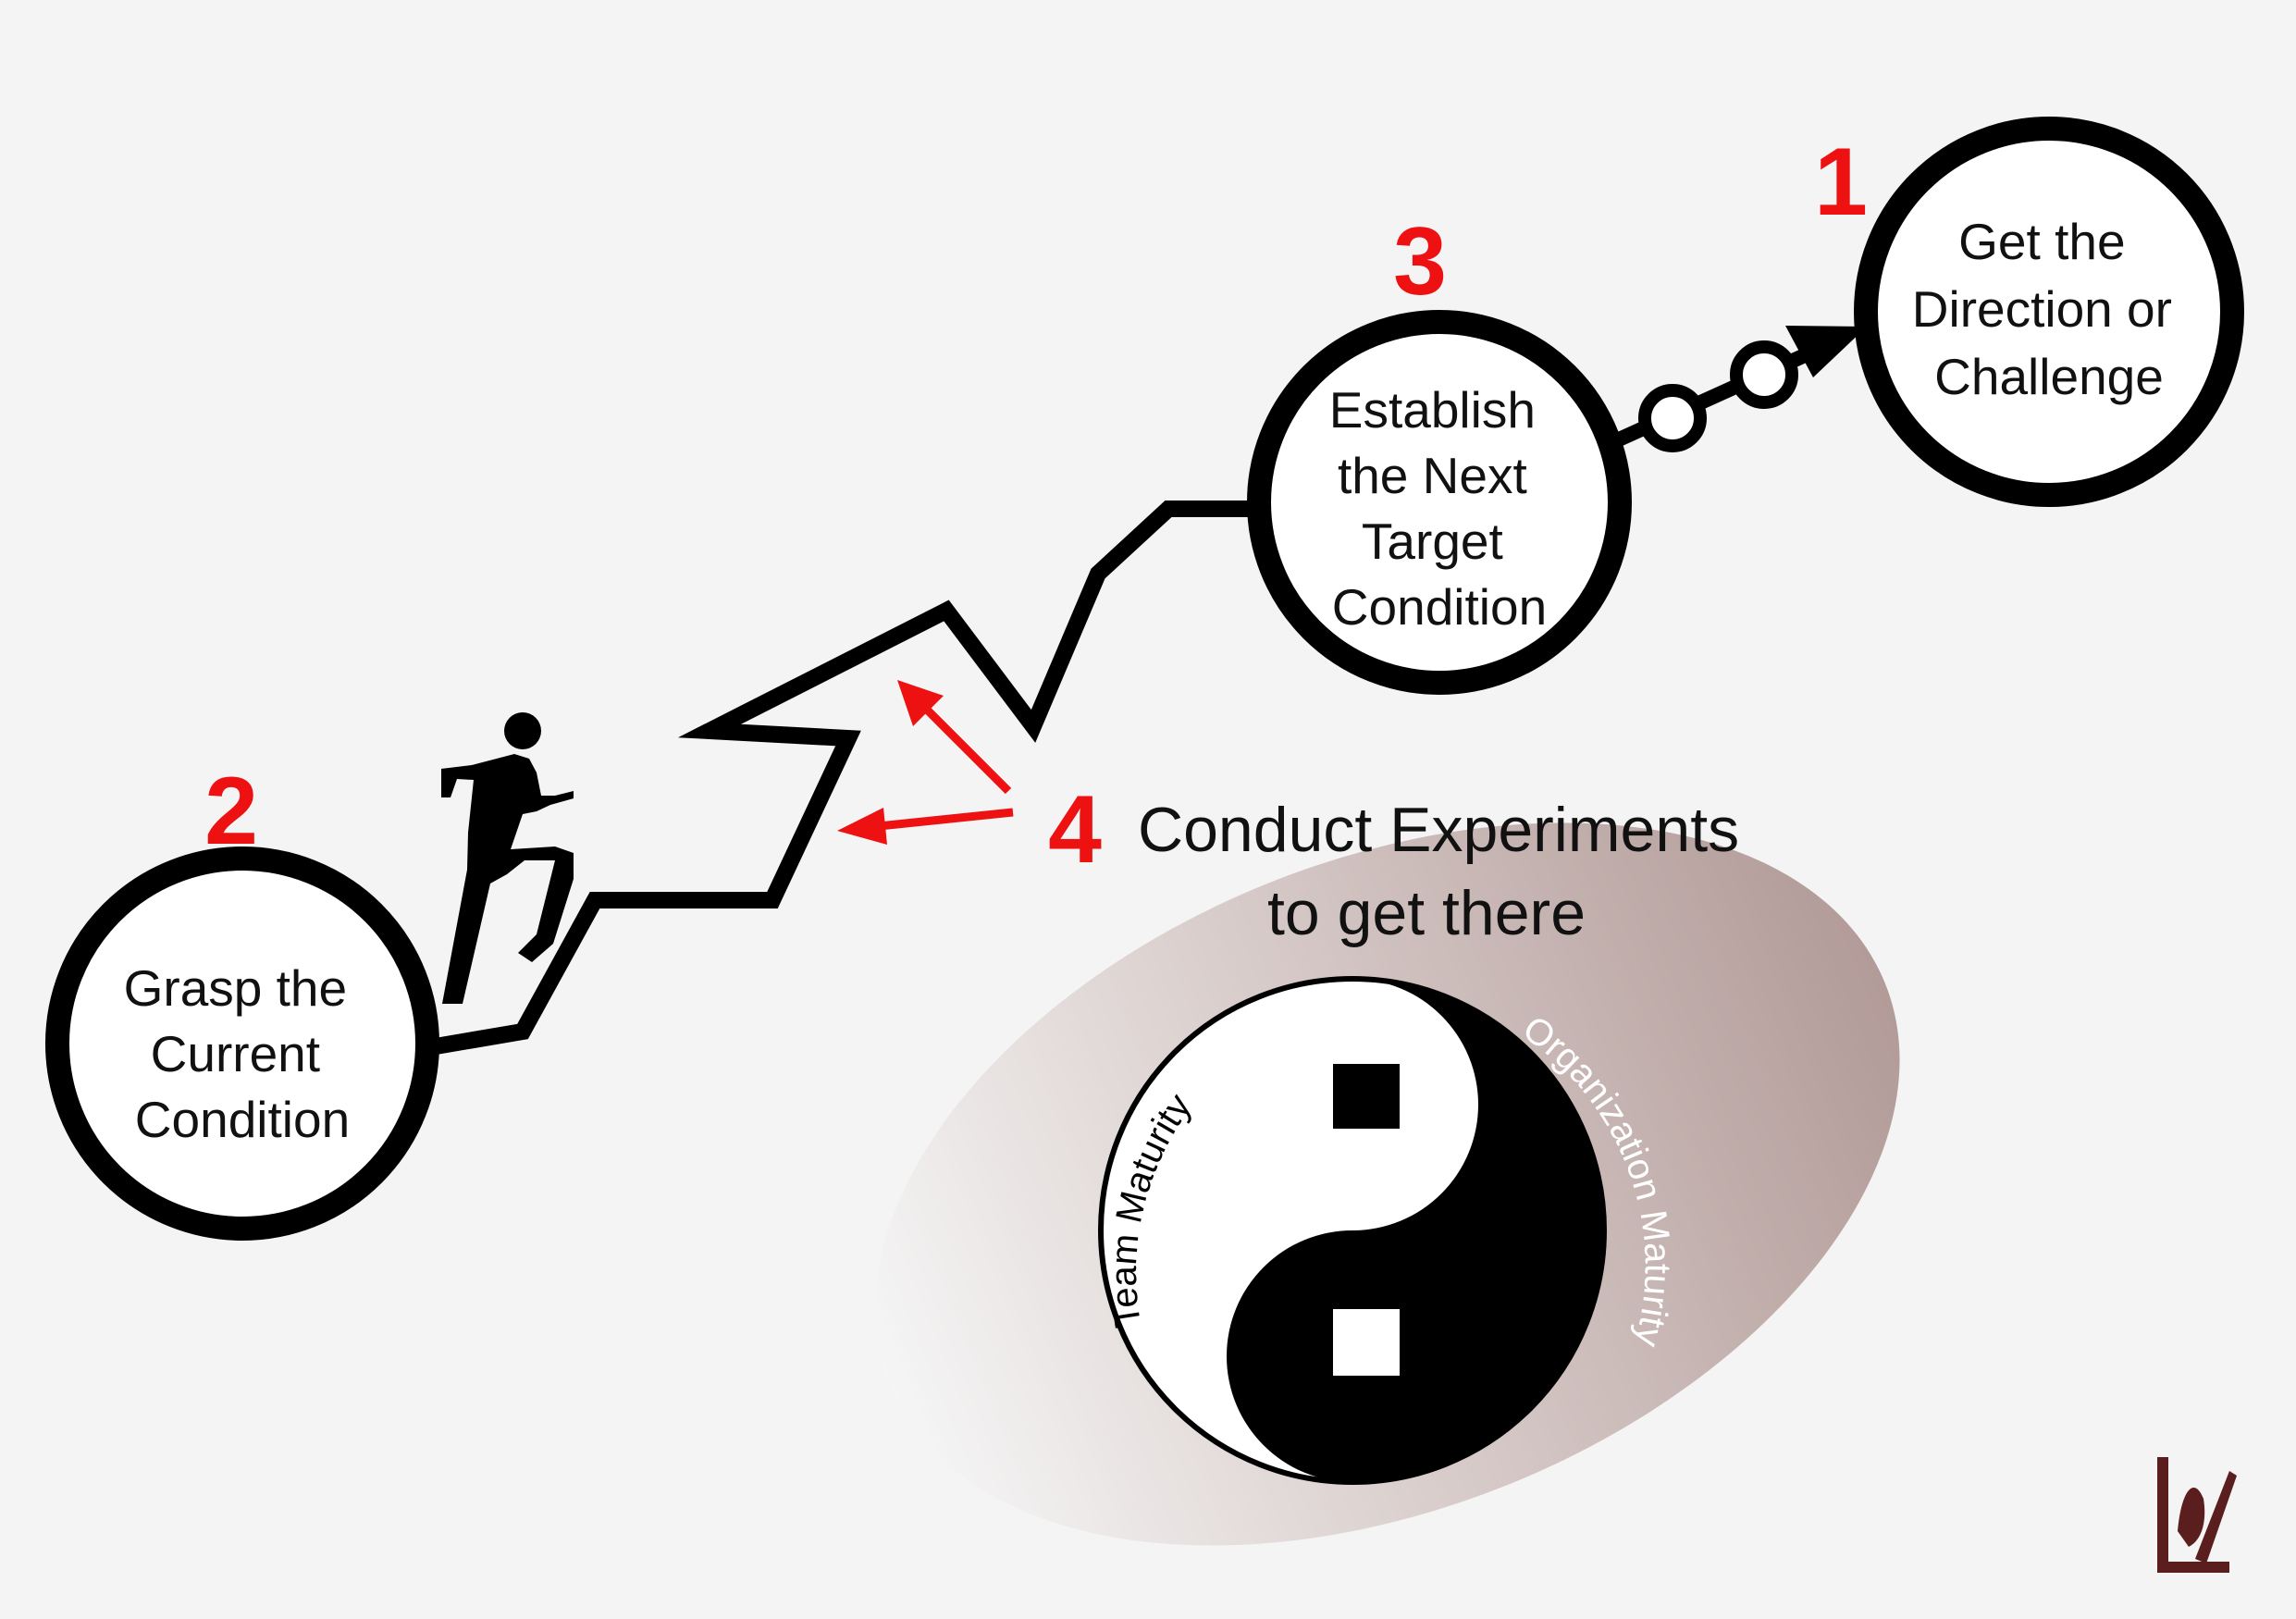 Image resolution: width=2296 pixels, height=1619 pixels. Describe the element at coordinates (1432, 541) in the screenshot. I see `target-line-3: Target` at that location.